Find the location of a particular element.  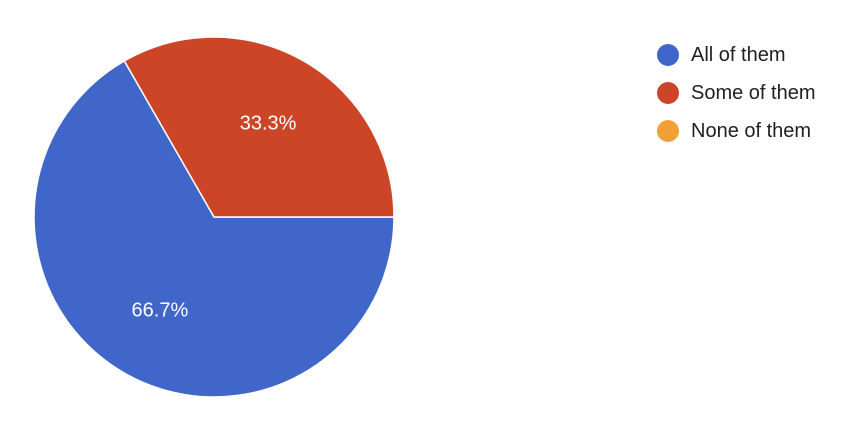

pie-slice-labels: 66.7% 33.3% is located at coordinates (214, 217).